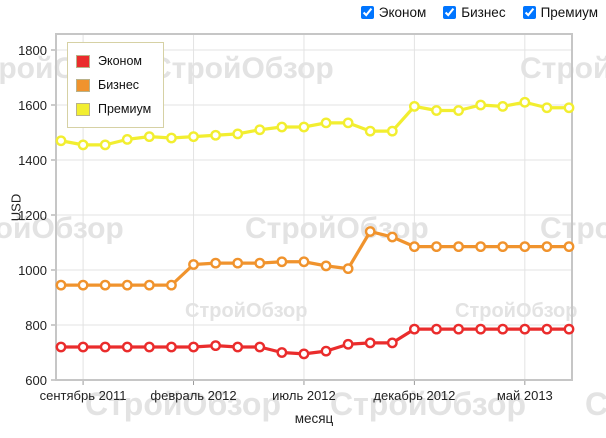 This screenshot has width=606, height=438. Describe the element at coordinates (314, 418) in the screenshot. I see `x-axis-title: месяц` at that location.